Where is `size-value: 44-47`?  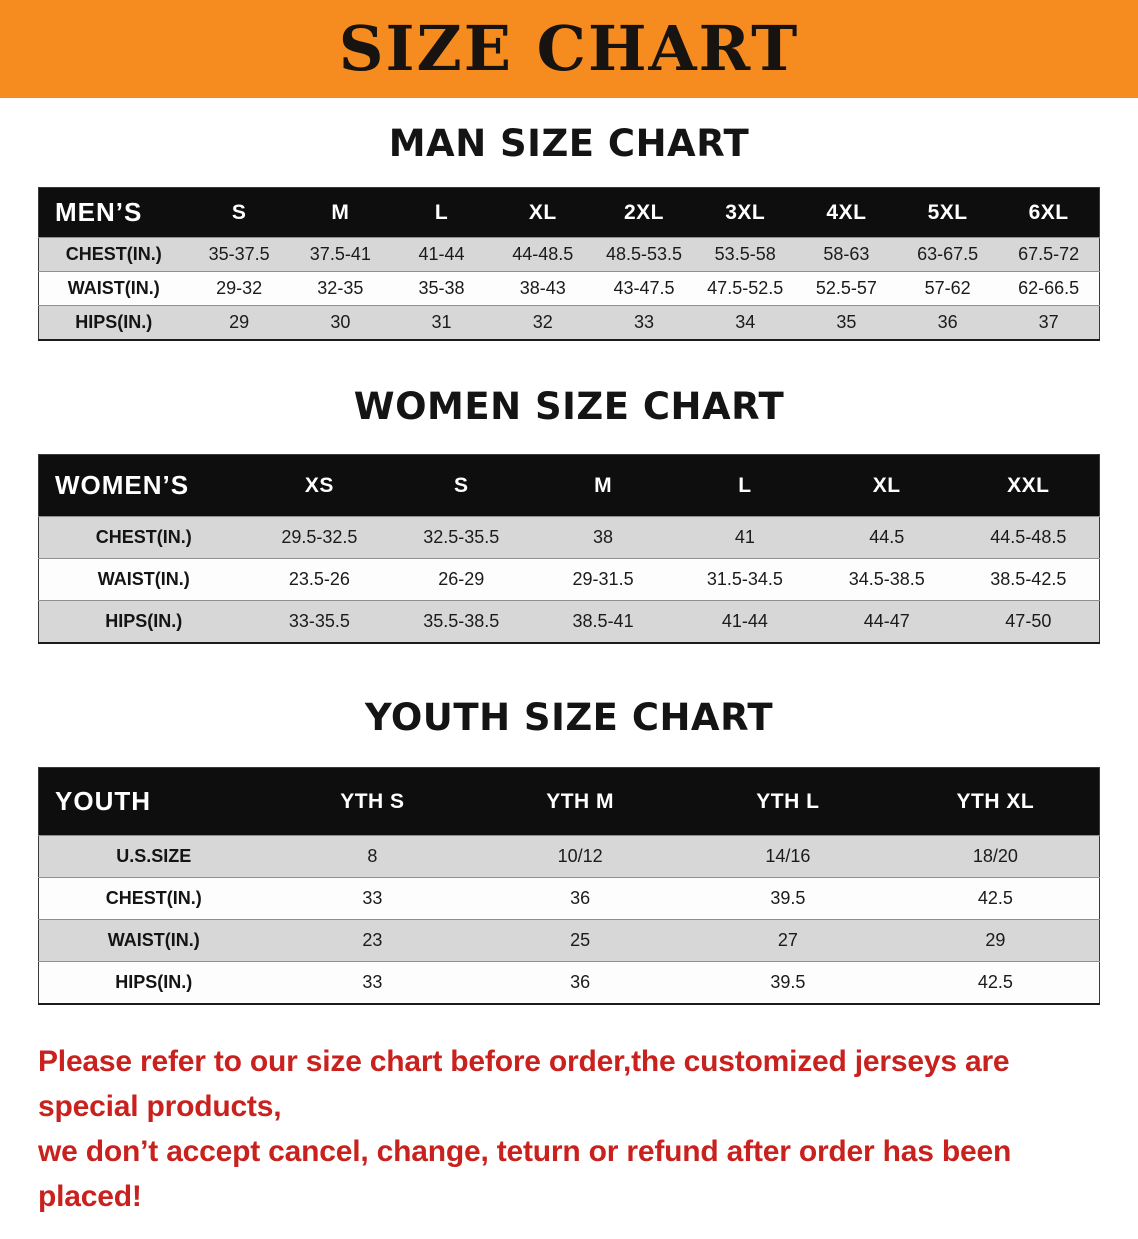 size-value: 44-47 is located at coordinates (886, 621).